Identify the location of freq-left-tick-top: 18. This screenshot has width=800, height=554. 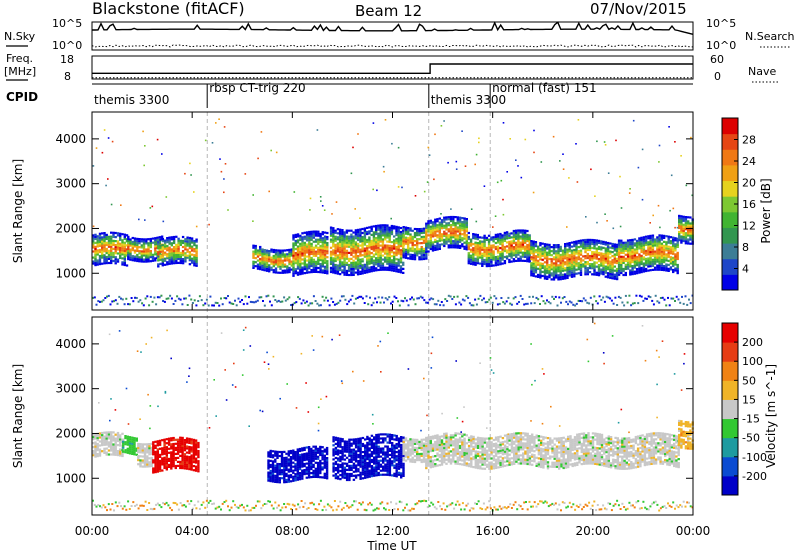
(67, 59).